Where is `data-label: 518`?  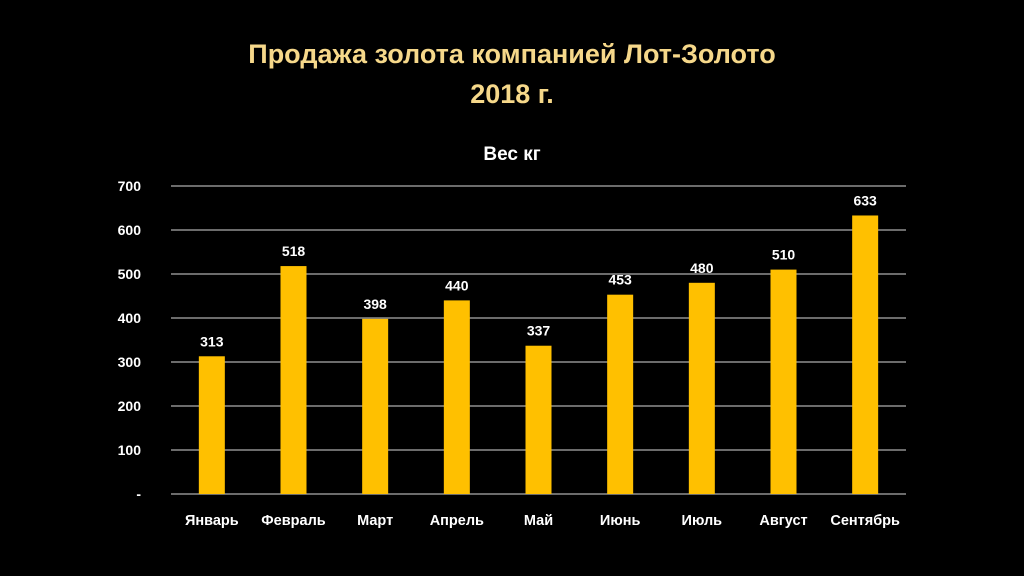
data-label: 518 is located at coordinates (294, 251).